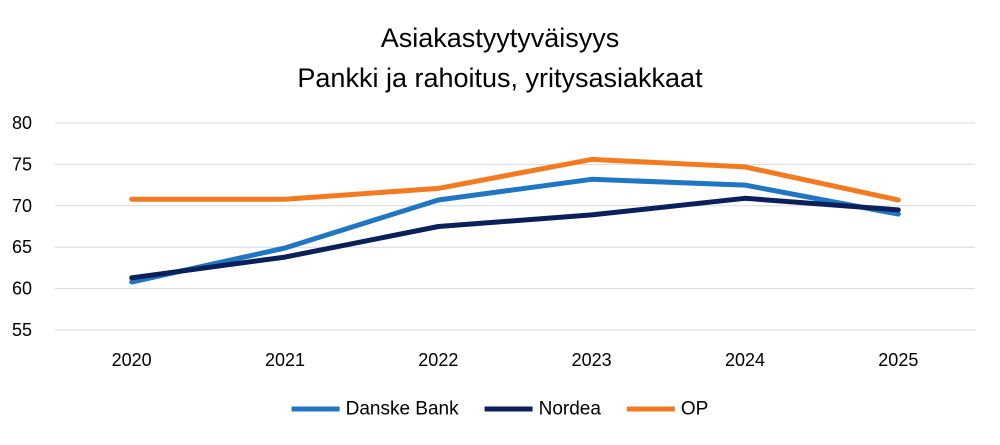 This screenshot has height=445, width=1000. Describe the element at coordinates (592, 360) in the screenshot. I see `x-tick-label: 2023` at that location.